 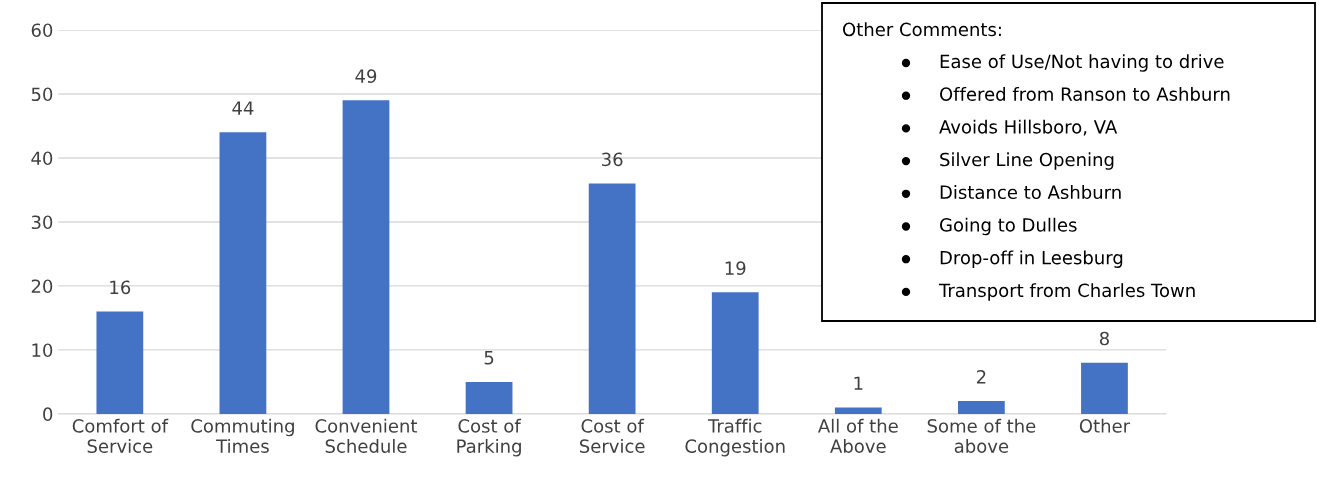 I want to click on x-tick-label: Traffic Congestion, so click(x=735, y=437).